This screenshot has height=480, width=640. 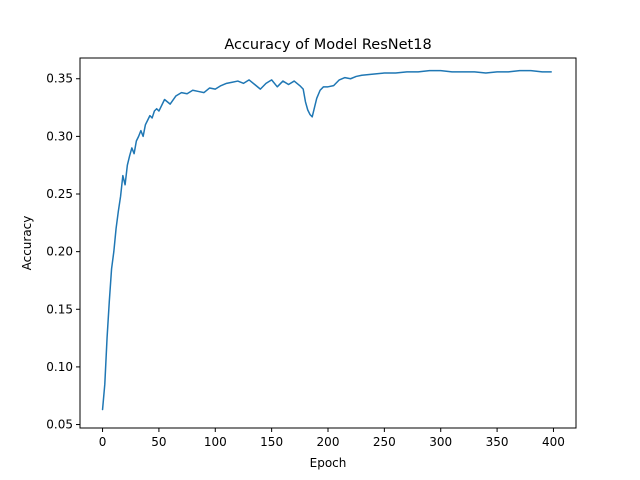 What do you see at coordinates (59, 136) in the screenshot?
I see `y-tick-label: 0.30` at bounding box center [59, 136].